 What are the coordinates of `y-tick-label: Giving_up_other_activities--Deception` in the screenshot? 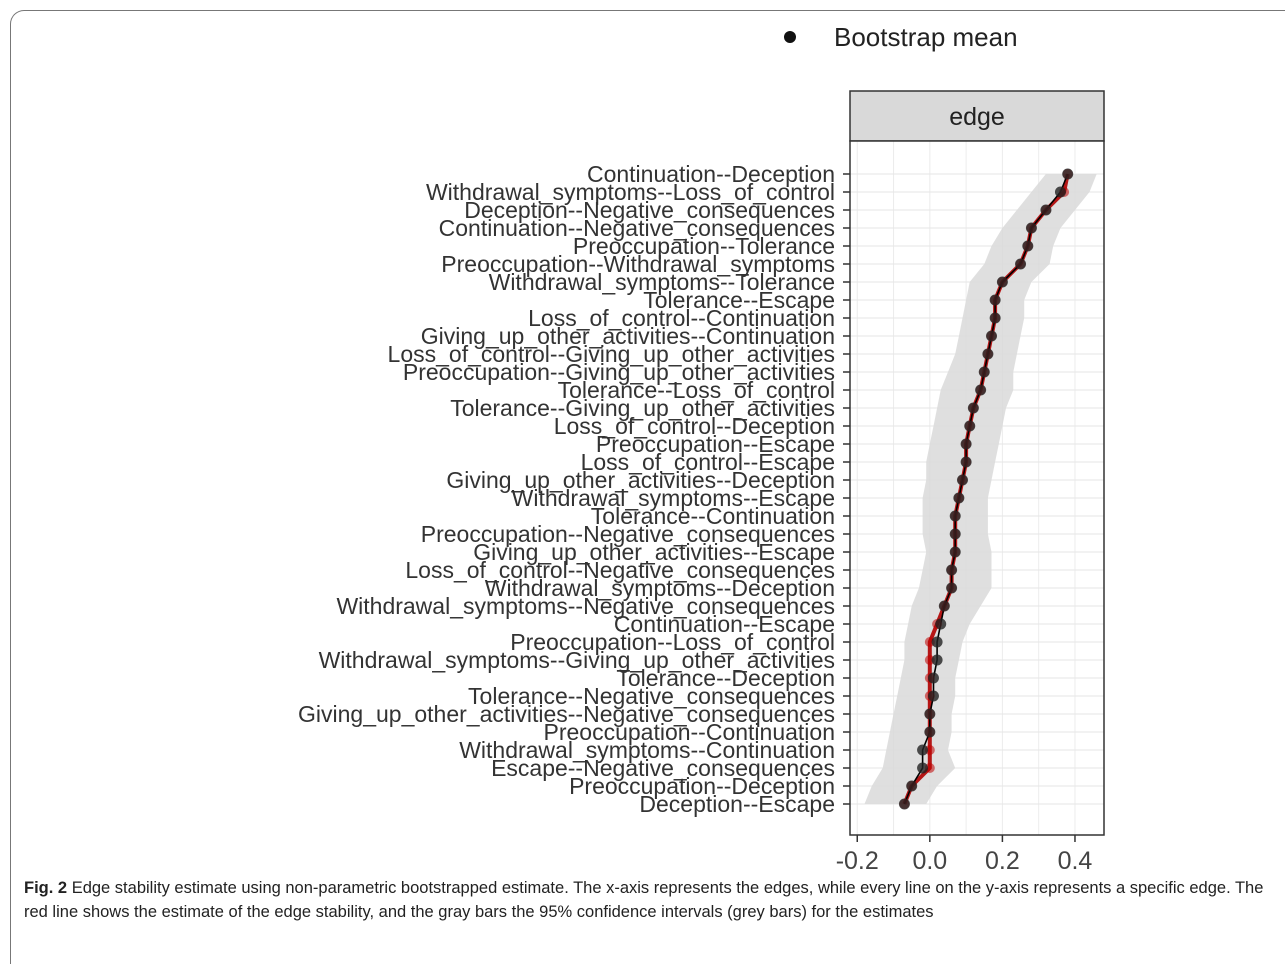 It's located at (640, 480).